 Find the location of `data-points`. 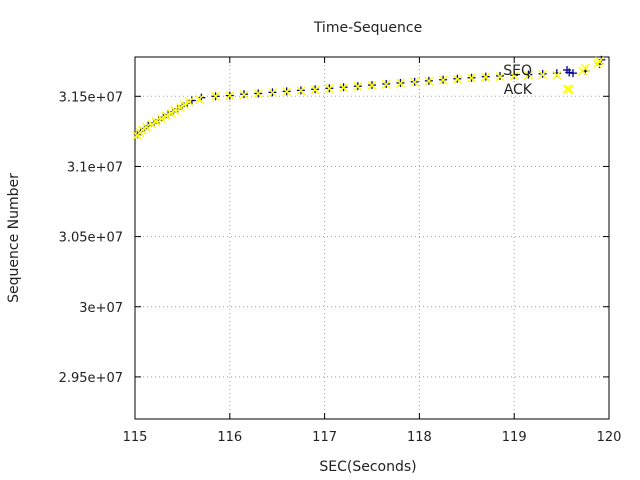

data-points is located at coordinates (369, 98).